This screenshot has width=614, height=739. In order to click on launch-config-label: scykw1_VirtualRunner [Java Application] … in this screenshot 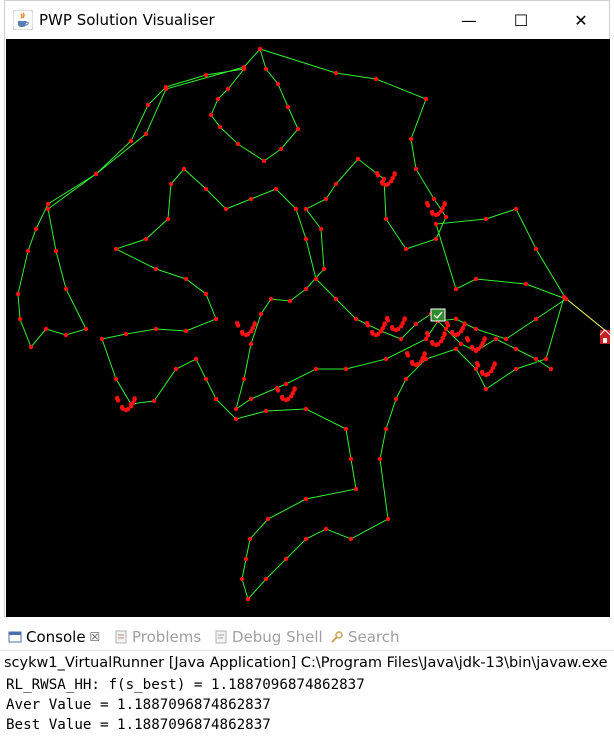, I will do `click(306, 663)`.